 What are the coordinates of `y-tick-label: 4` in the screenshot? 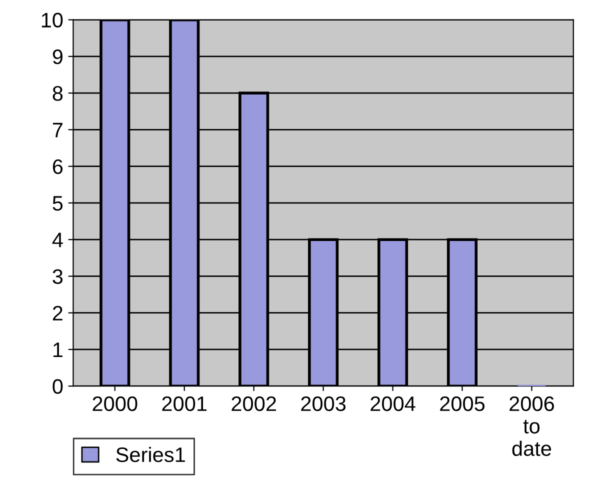 It's located at (57, 240).